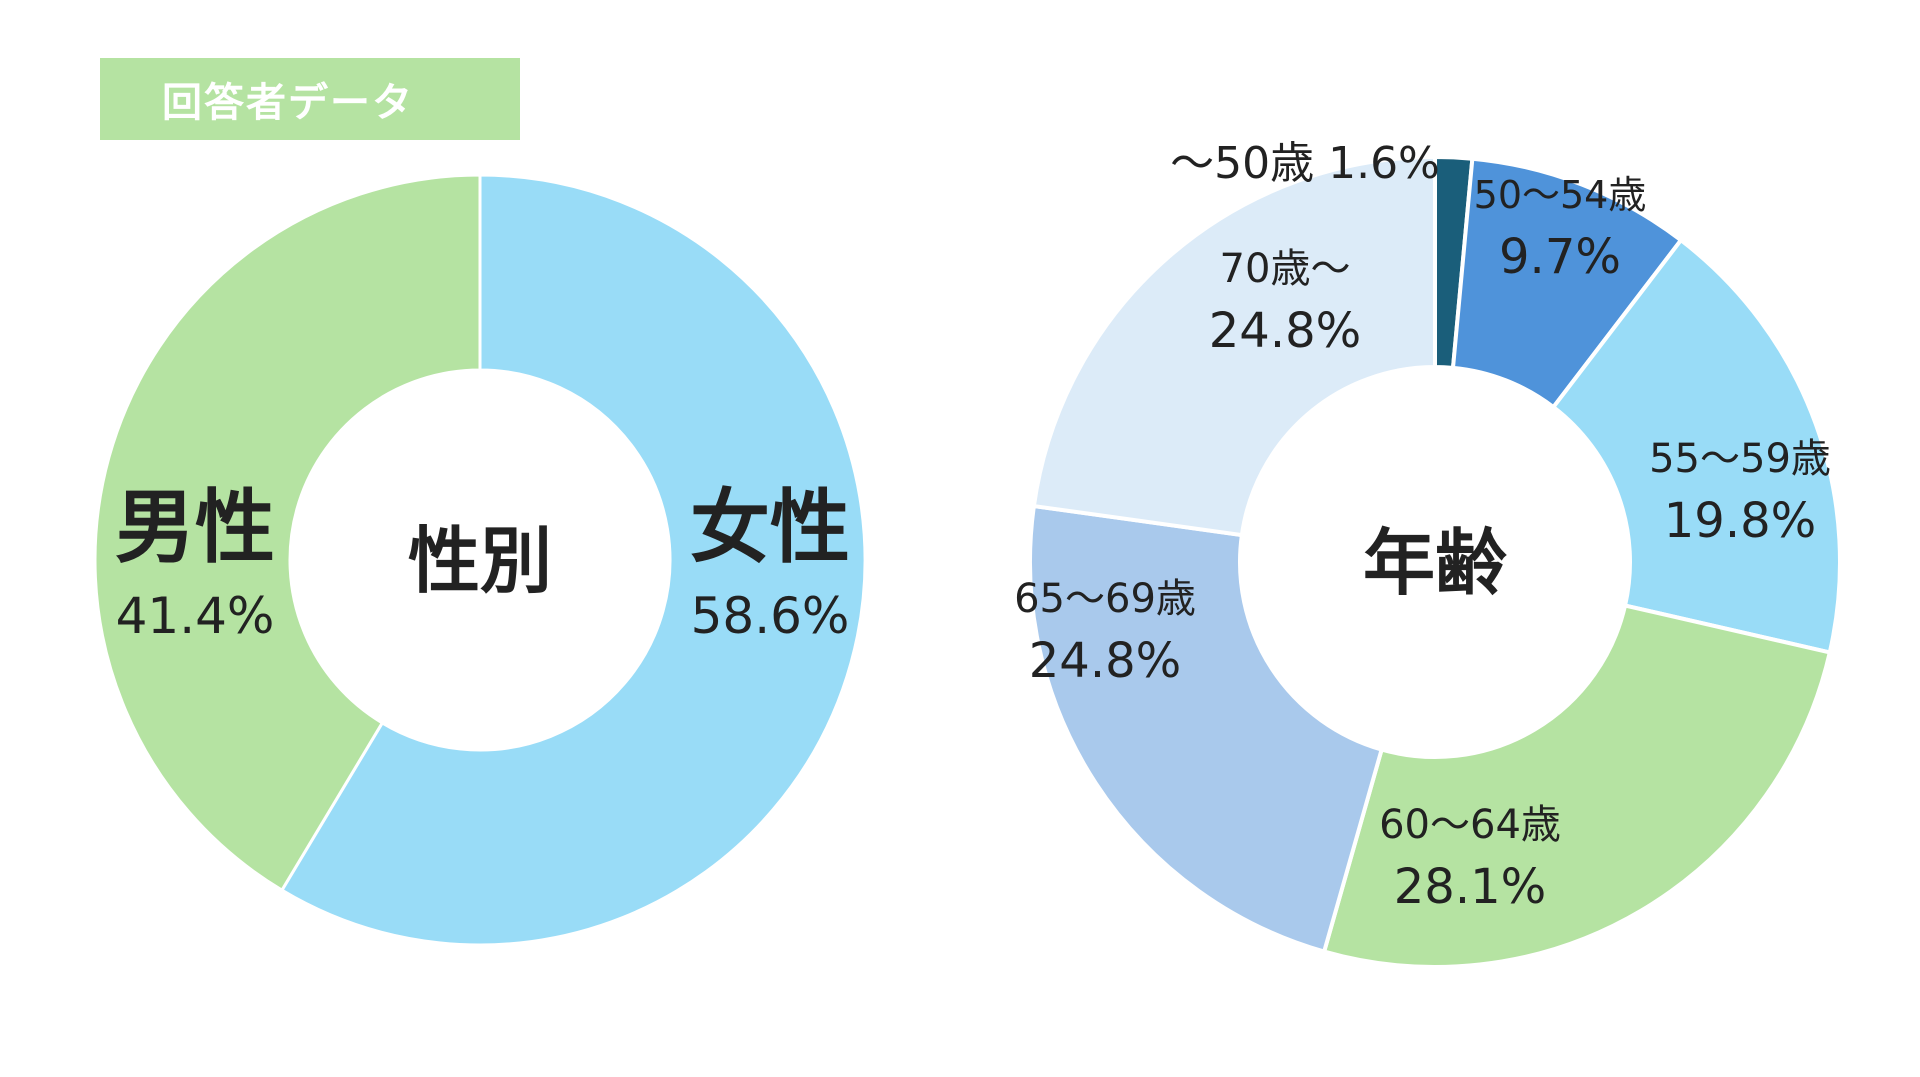 The width and height of the screenshot is (1920, 1077). I want to click on slice-label-0: ～50歳 1.6%, so click(1305, 163).